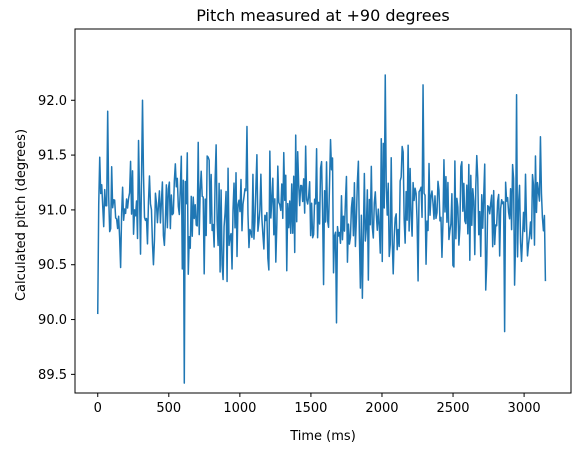 The width and height of the screenshot is (584, 460). I want to click on y-tick-label: 90.5, so click(52, 265).